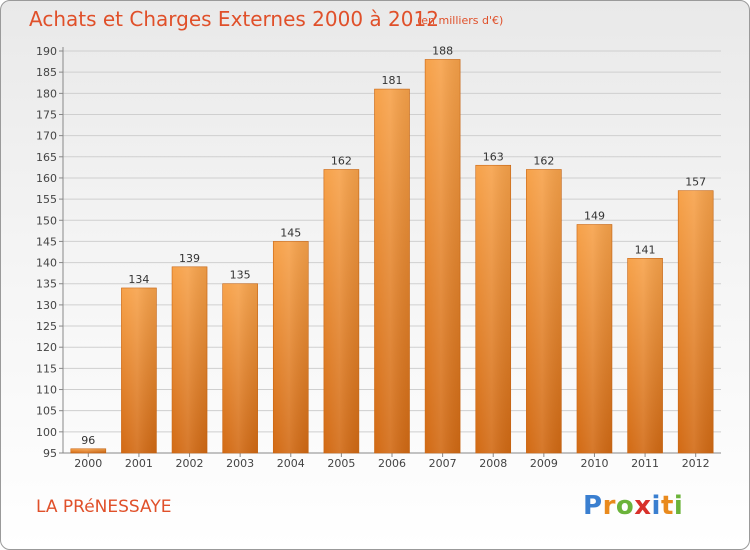 This screenshot has height=550, width=750. Describe the element at coordinates (46, 347) in the screenshot. I see `y-tick-label: 120` at that location.